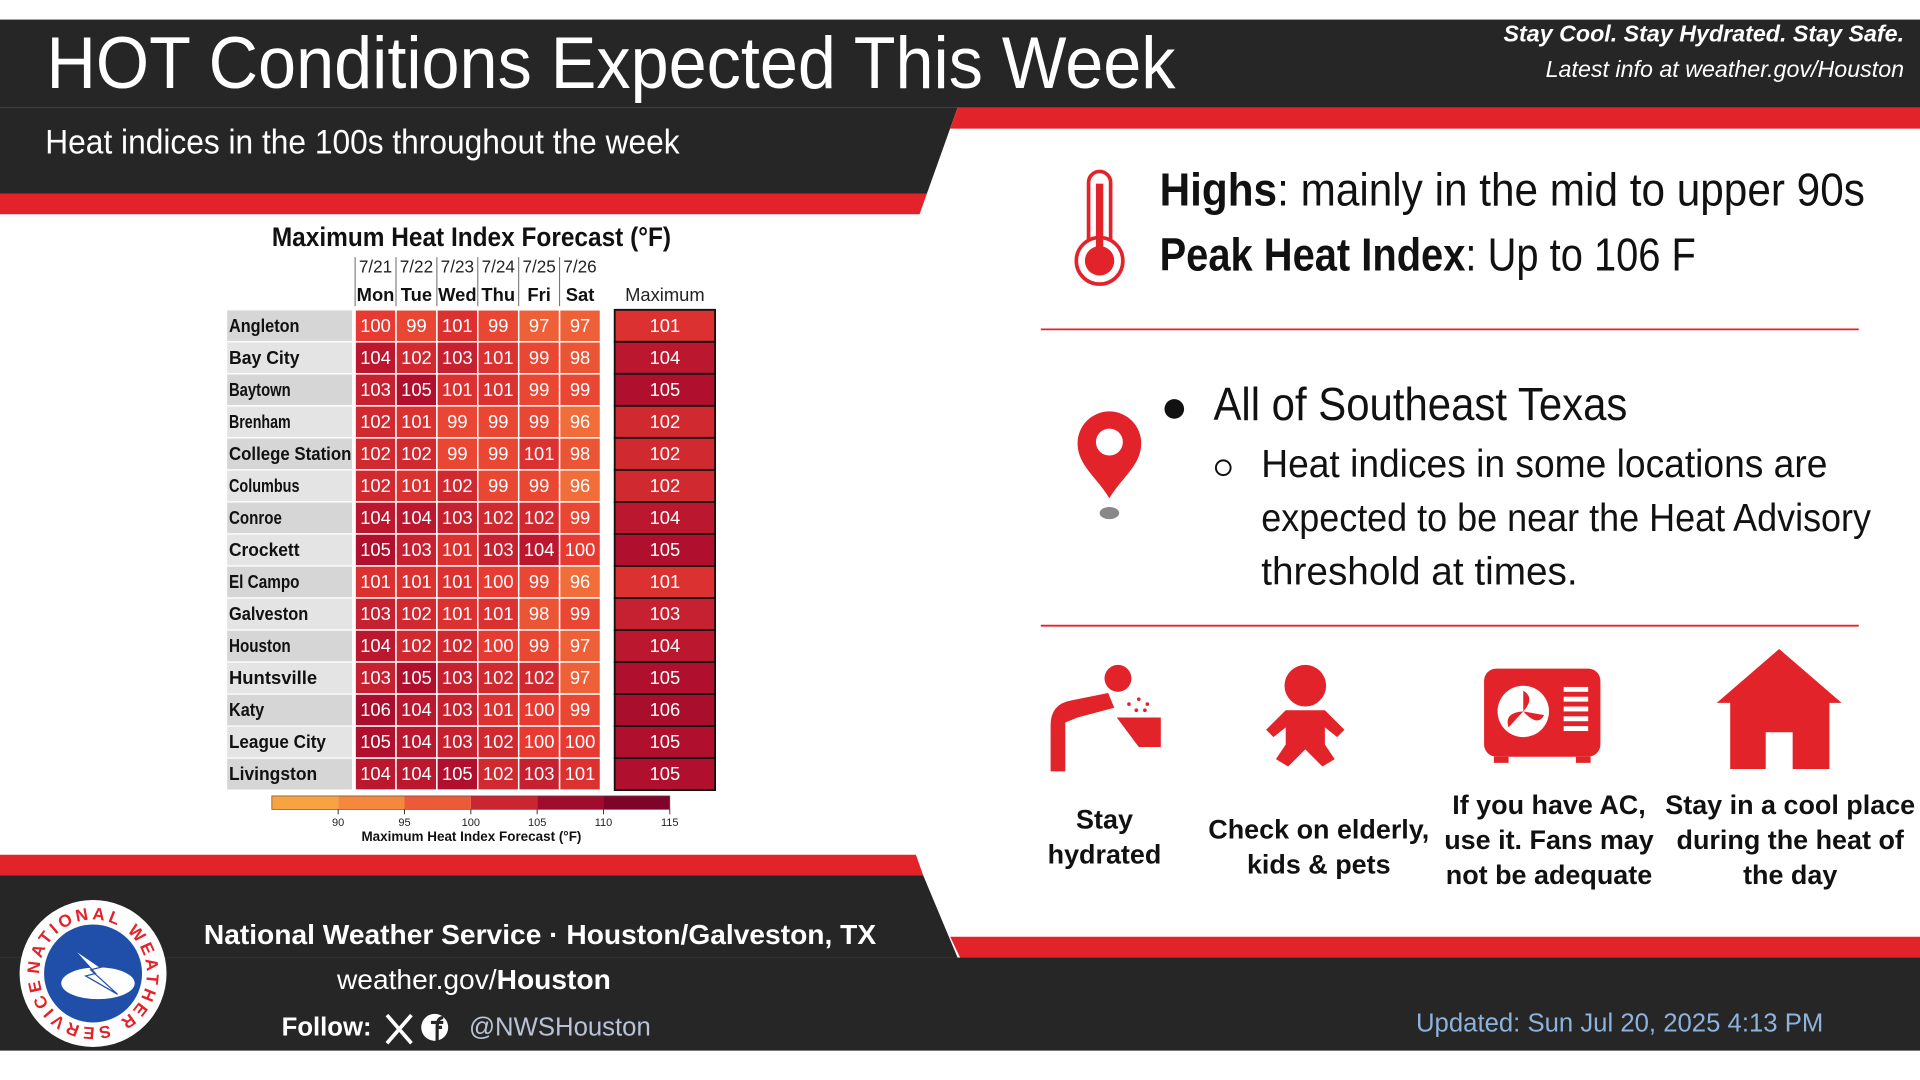  I want to click on heat-value: 97, so click(580, 677).